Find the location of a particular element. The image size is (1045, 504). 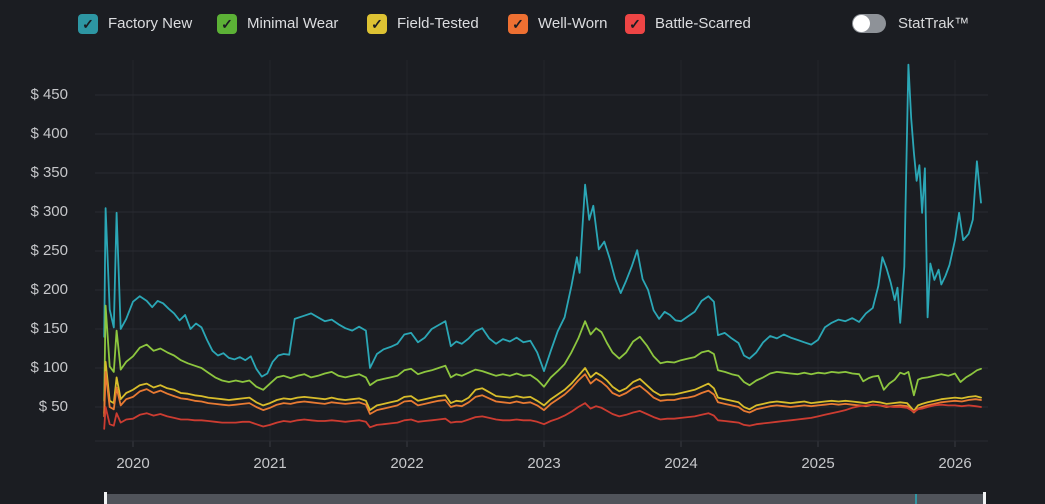

range-navigator is located at coordinates (545, 498).